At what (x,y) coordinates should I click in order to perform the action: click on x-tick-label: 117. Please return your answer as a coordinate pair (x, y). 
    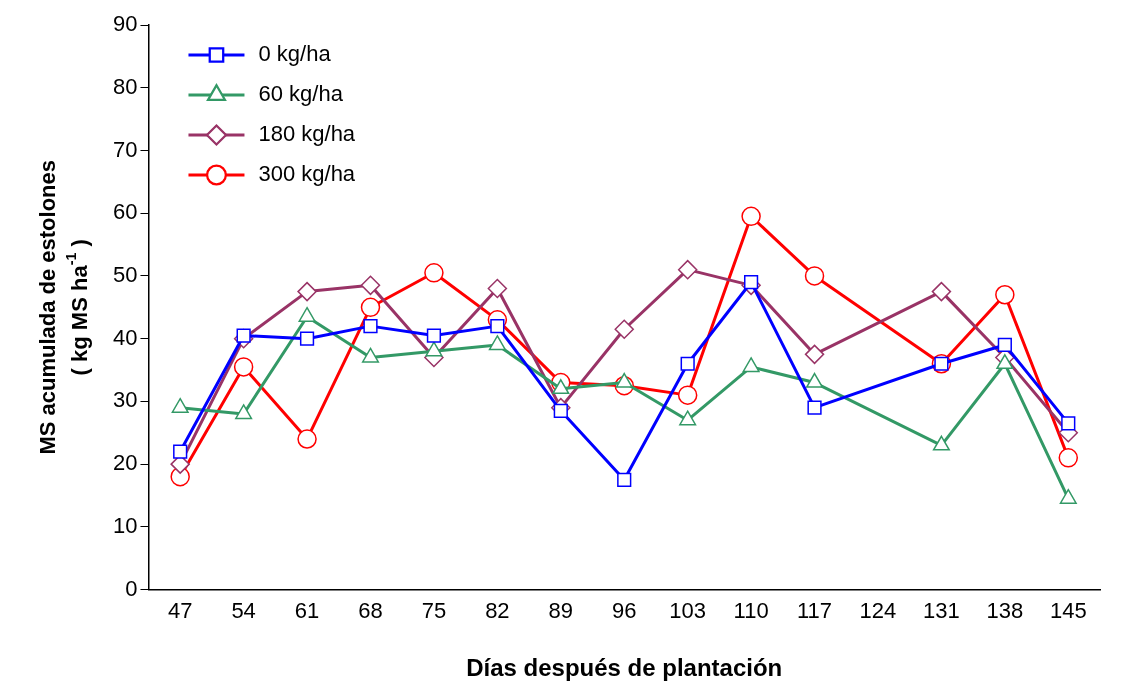
    Looking at the image, I should click on (815, 610).